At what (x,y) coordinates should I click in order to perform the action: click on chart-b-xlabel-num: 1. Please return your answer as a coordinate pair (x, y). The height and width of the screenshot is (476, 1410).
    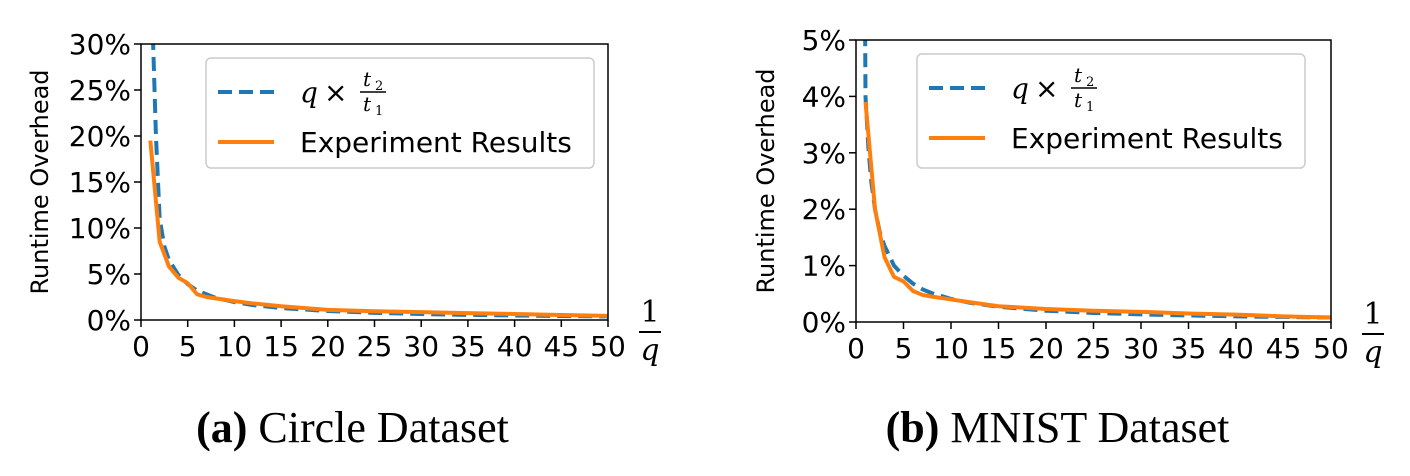
    Looking at the image, I should click on (1372, 314).